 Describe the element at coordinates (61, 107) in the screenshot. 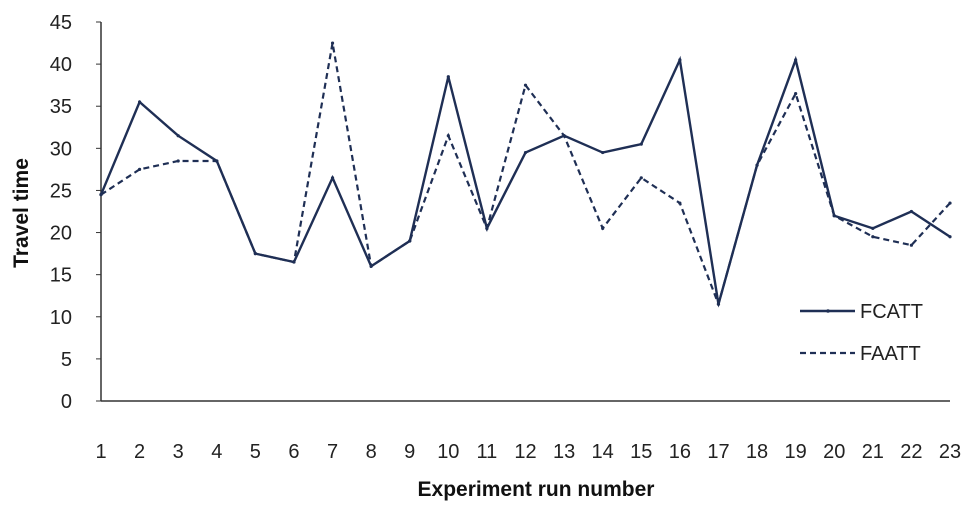

I see `y-tick-label: 35` at that location.